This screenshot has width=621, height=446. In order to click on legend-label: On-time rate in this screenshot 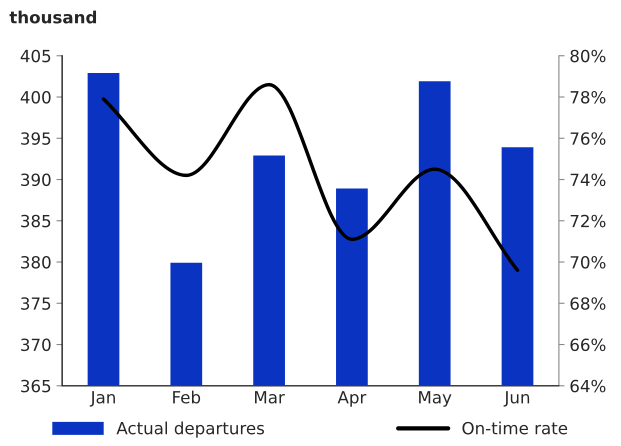, I will do `click(515, 428)`.